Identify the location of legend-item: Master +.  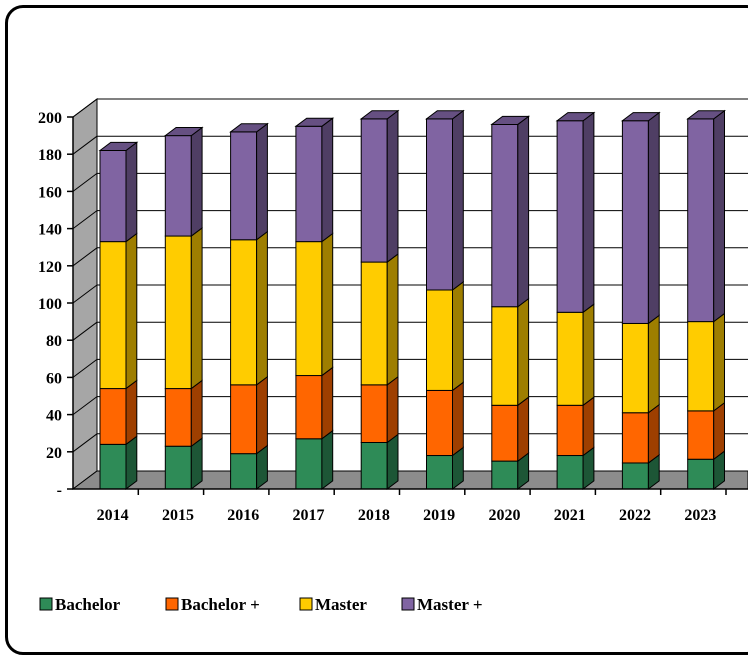
(442, 604).